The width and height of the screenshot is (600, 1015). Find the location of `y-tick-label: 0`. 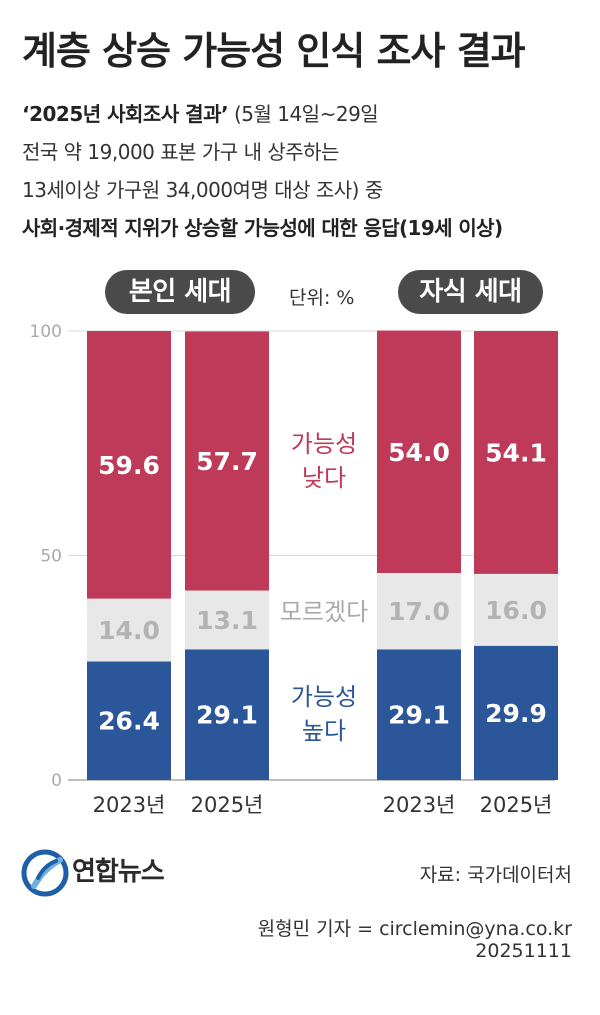

y-tick-label: 0 is located at coordinates (56, 781).